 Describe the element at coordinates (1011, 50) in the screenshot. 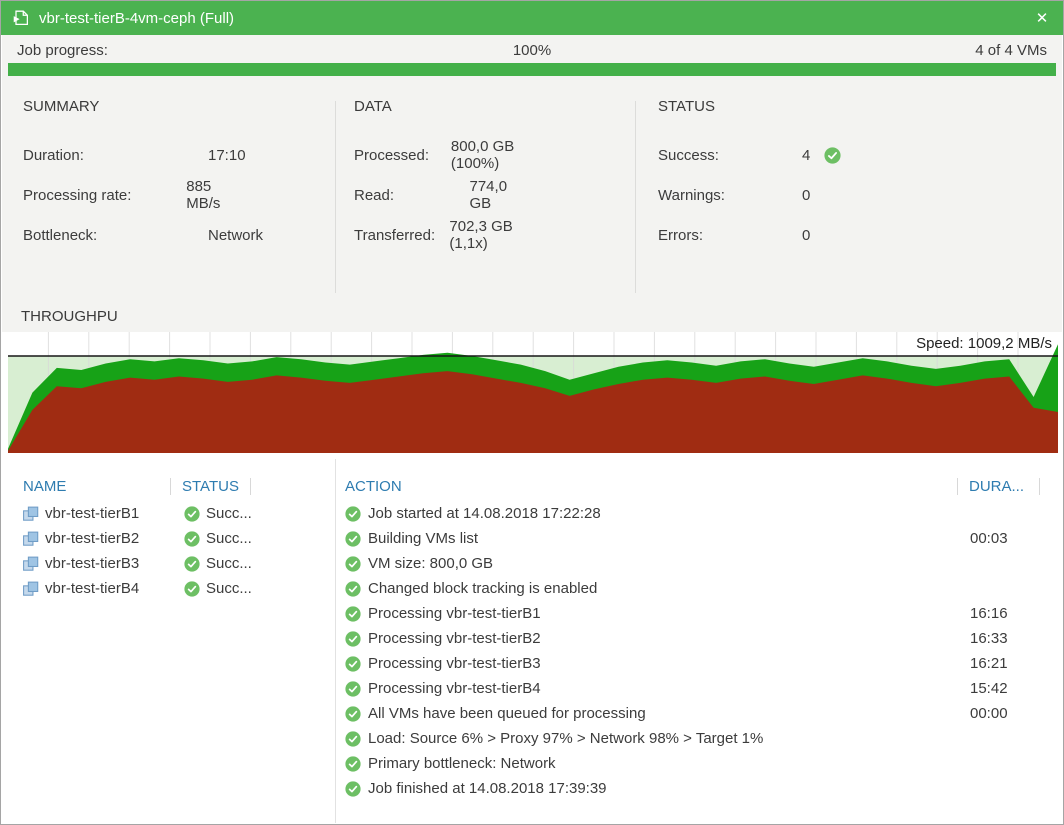

I see `job-progress-vm-count: 4 of 4 VMs` at that location.